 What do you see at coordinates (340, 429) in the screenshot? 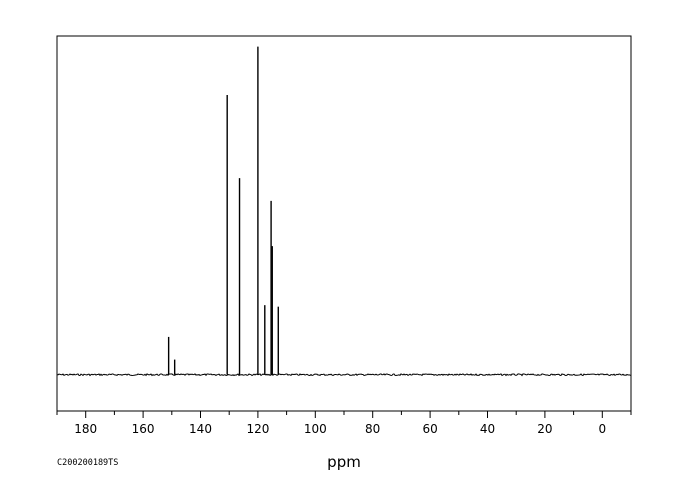
I see `x-axis-tick-labels: 180 160 140 120 100 80 60 40 20 0` at bounding box center [340, 429].